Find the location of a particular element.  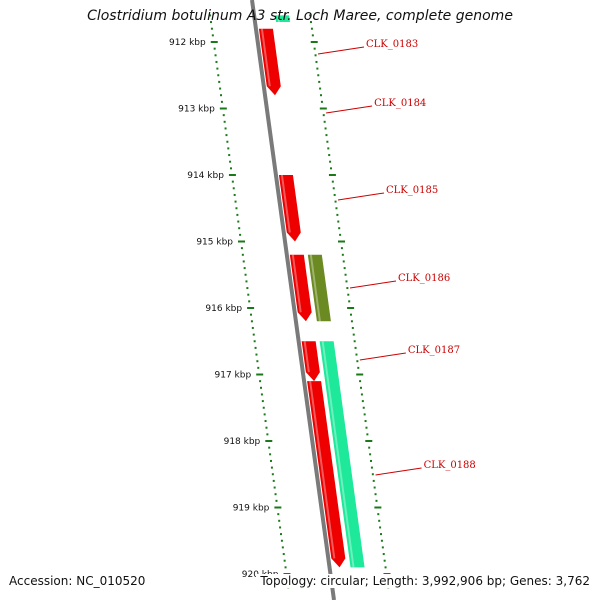

gene-label: CLK_0184 is located at coordinates (400, 103).